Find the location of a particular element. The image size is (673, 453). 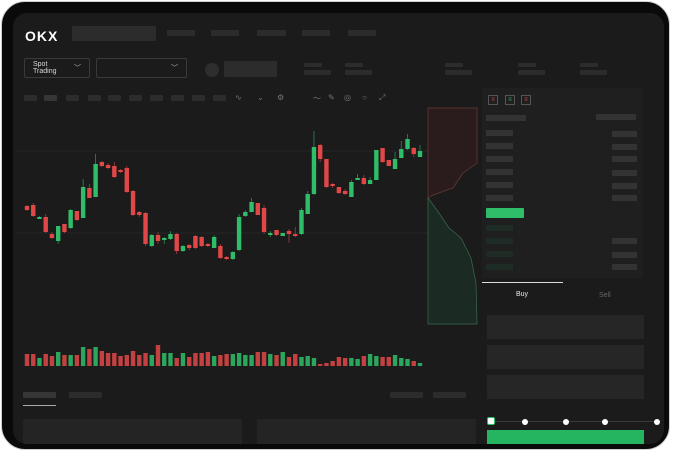

indicator-icon: ⌄ is located at coordinates (260, 97).